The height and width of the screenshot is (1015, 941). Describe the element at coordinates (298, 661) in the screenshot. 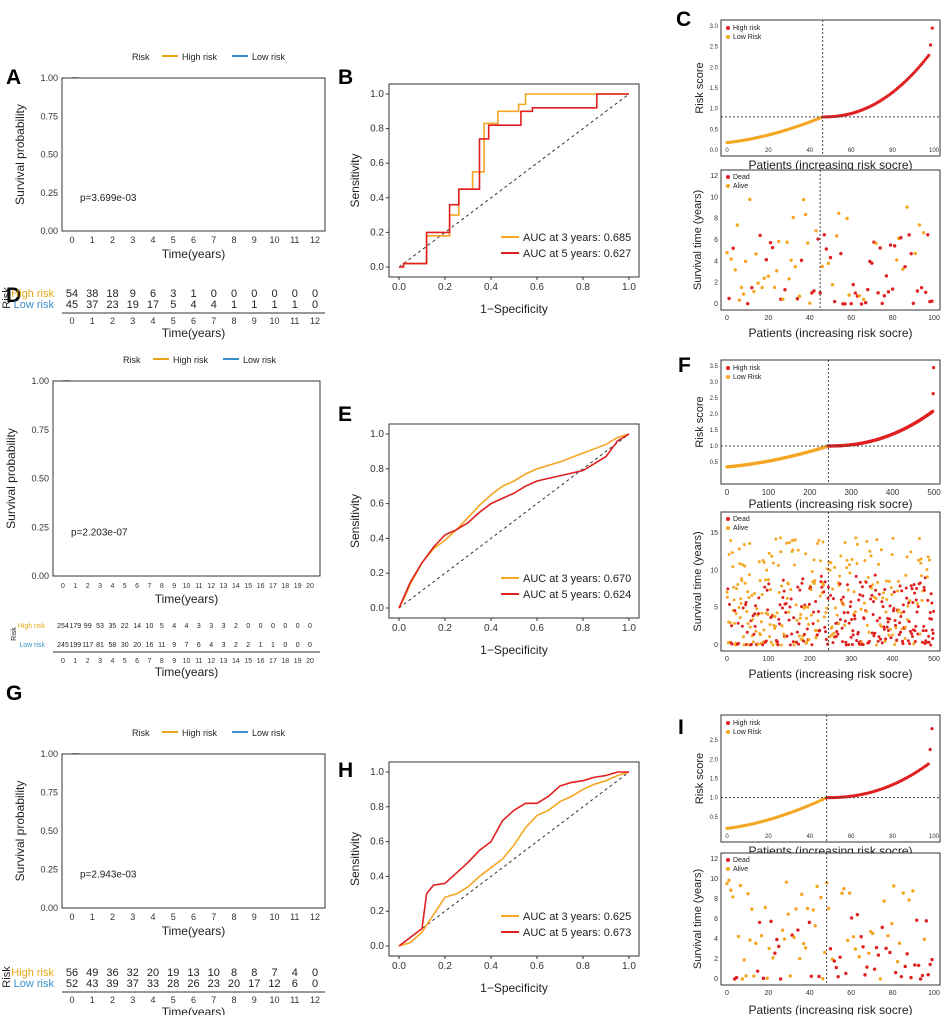

I see `risk-table-xtick: 19` at that location.